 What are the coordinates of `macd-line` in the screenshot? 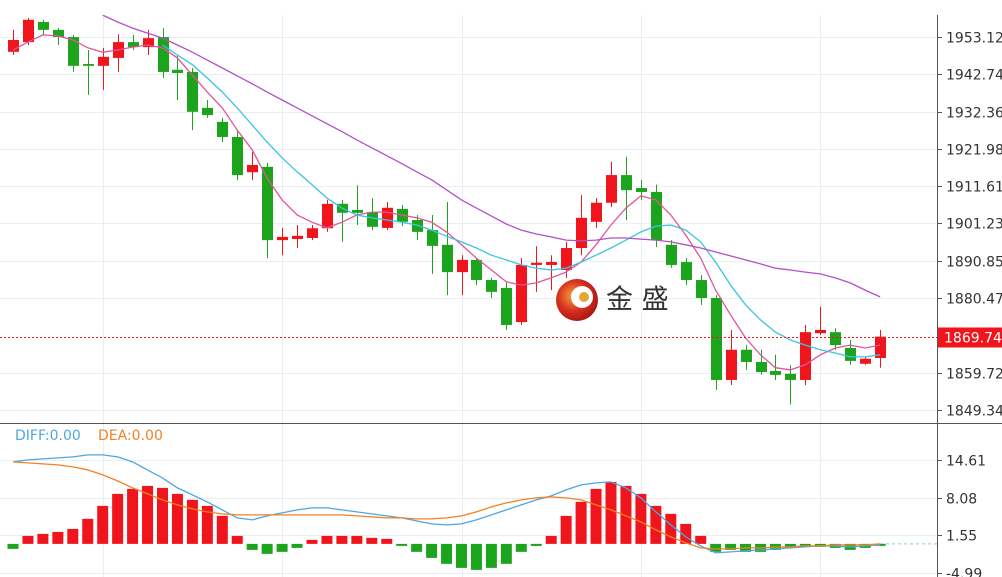 It's located at (446, 505).